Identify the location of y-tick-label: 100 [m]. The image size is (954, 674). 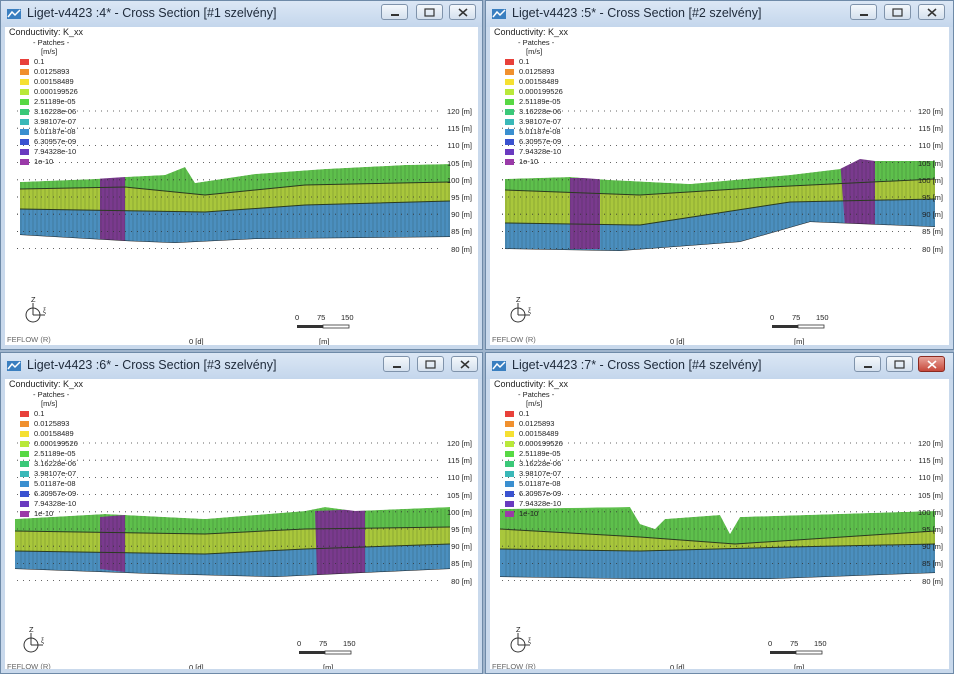
(459, 512).